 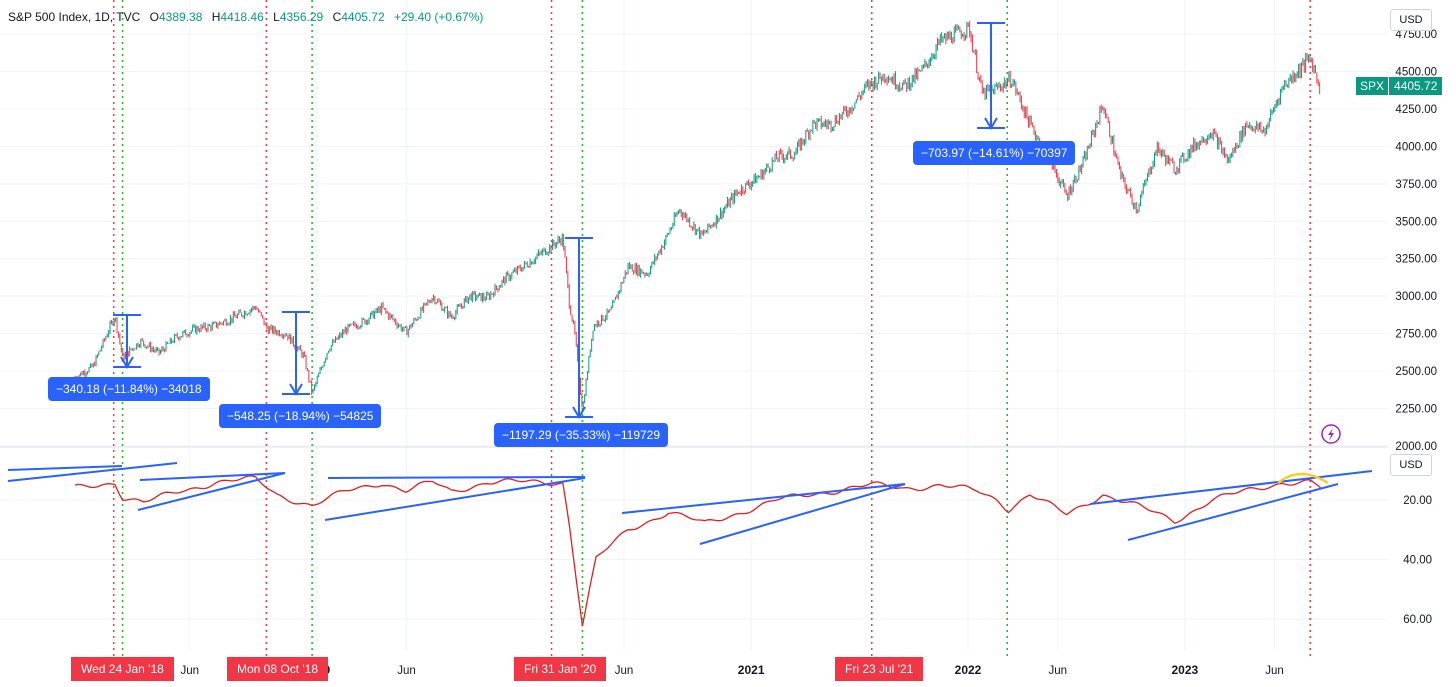 I want to click on date-marker-1: Wed 24 Jan '18, so click(x=122, y=669).